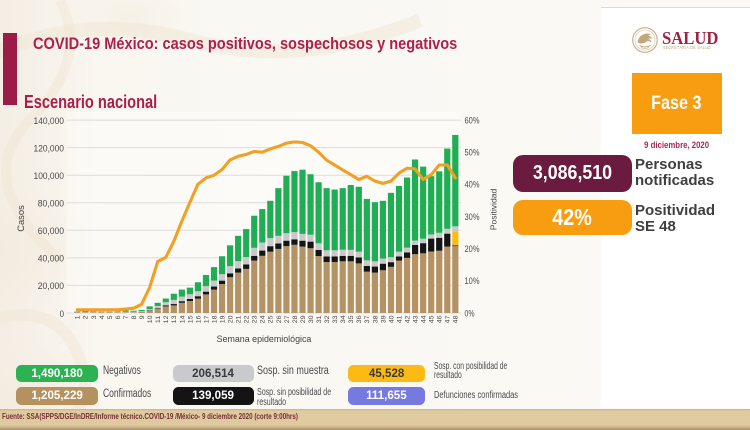 This screenshot has width=750, height=430. What do you see at coordinates (472, 249) in the screenshot?
I see `svg-text: 20%` at bounding box center [472, 249].